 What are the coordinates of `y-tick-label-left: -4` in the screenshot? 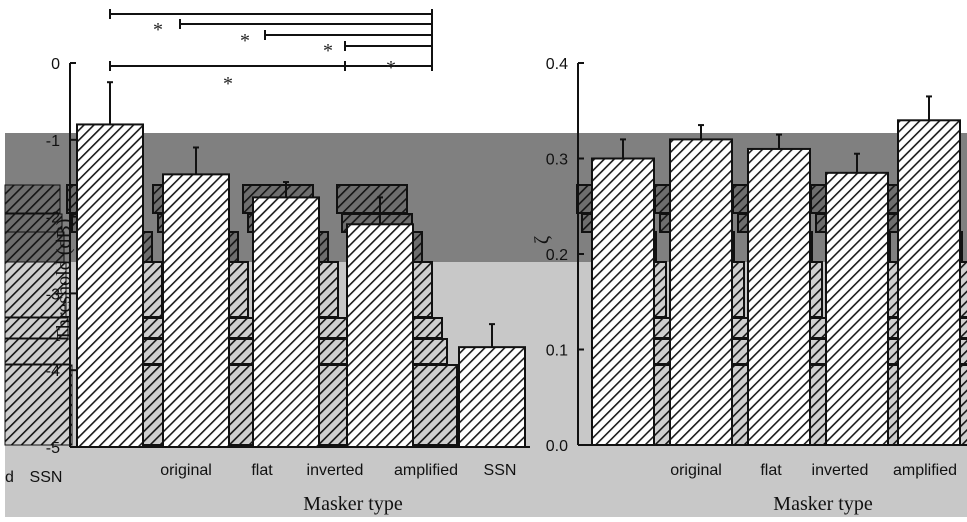 It's located at (53, 371).